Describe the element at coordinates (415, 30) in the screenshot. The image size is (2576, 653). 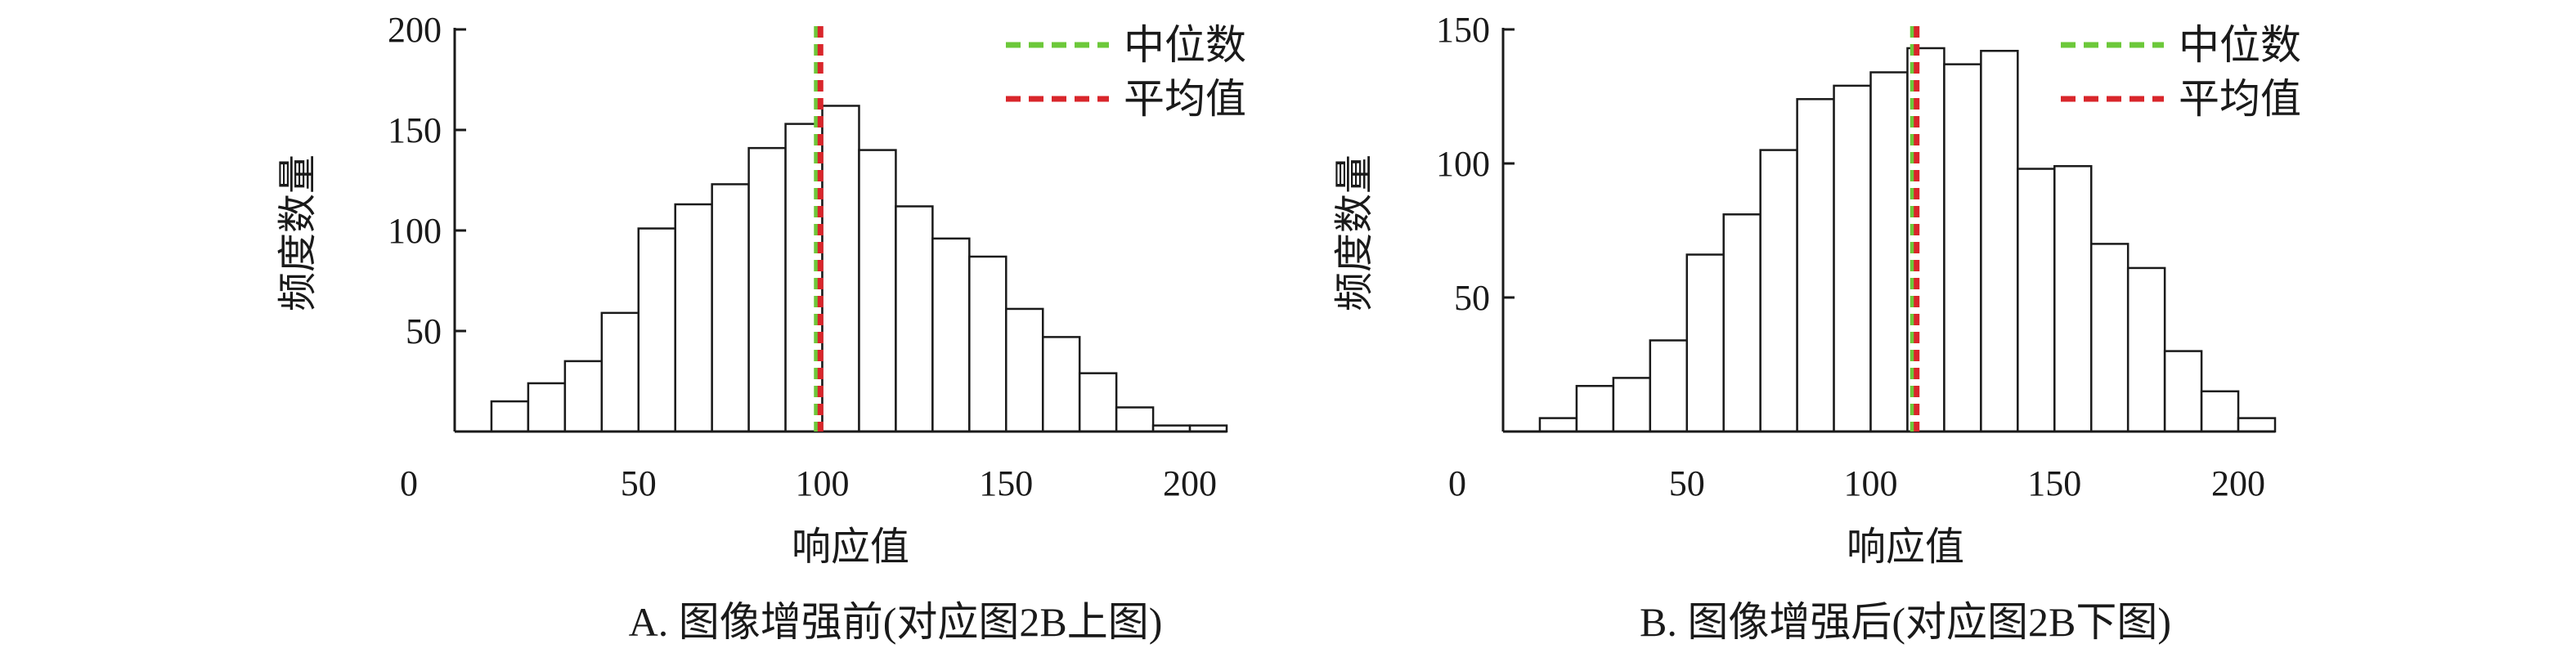
I see `y-tick-label: 200` at that location.